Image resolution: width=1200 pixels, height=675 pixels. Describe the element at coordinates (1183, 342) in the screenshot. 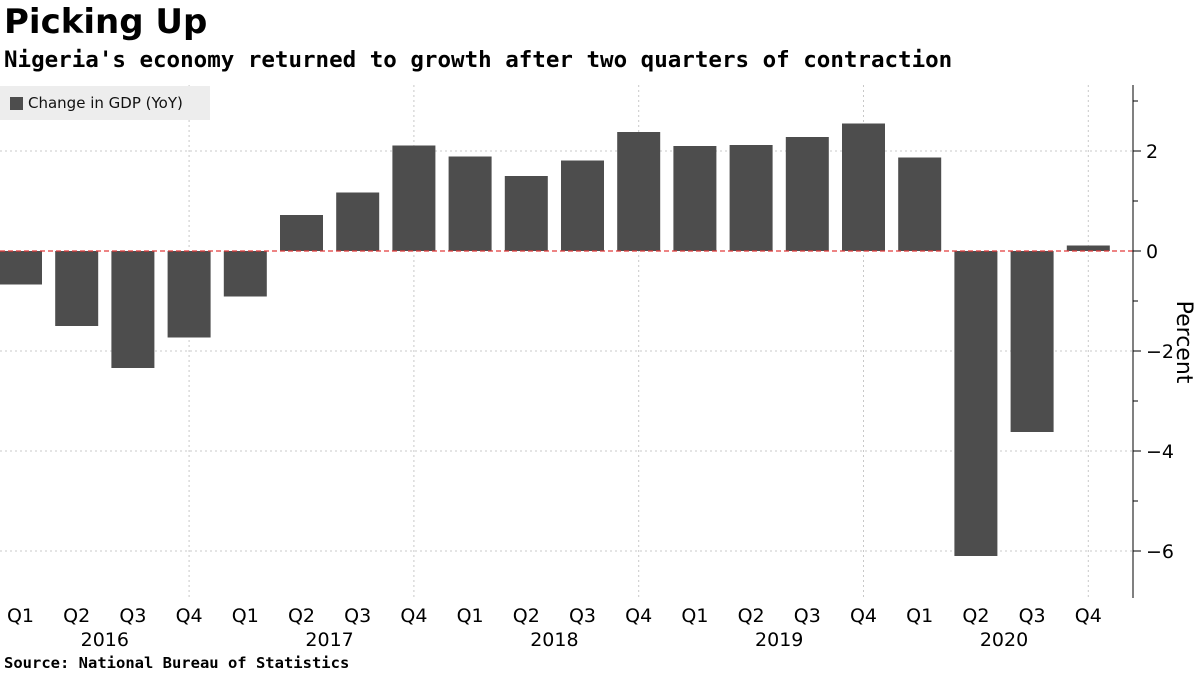

I see `y-axis-label: Percent` at that location.